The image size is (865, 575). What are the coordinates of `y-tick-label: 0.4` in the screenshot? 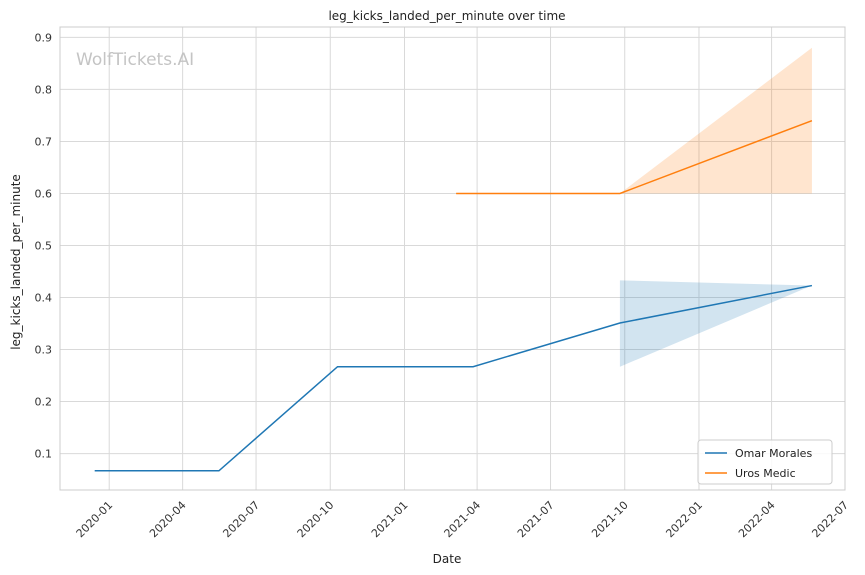 It's located at (44, 298).